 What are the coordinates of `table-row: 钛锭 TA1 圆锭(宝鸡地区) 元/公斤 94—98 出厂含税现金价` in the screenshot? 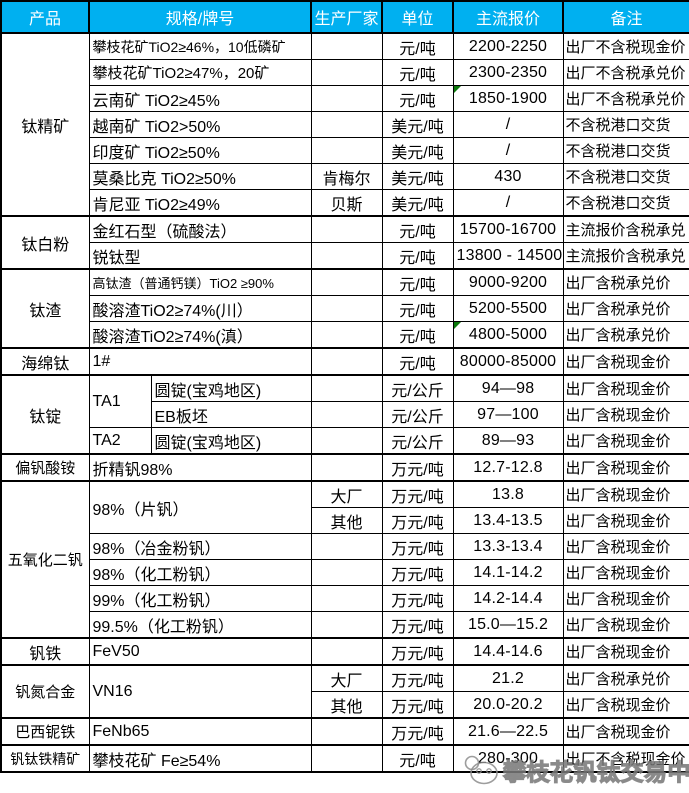 It's located at (344, 414).